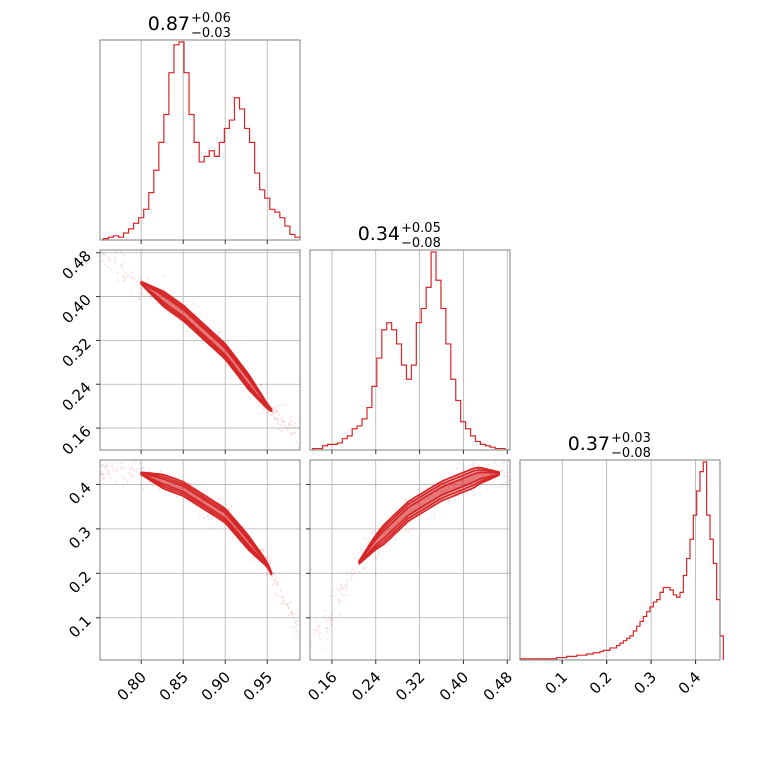 This screenshot has width=760, height=764. Describe the element at coordinates (601, 683) in the screenshot. I see `x-tick-label: 0.2` at that location.